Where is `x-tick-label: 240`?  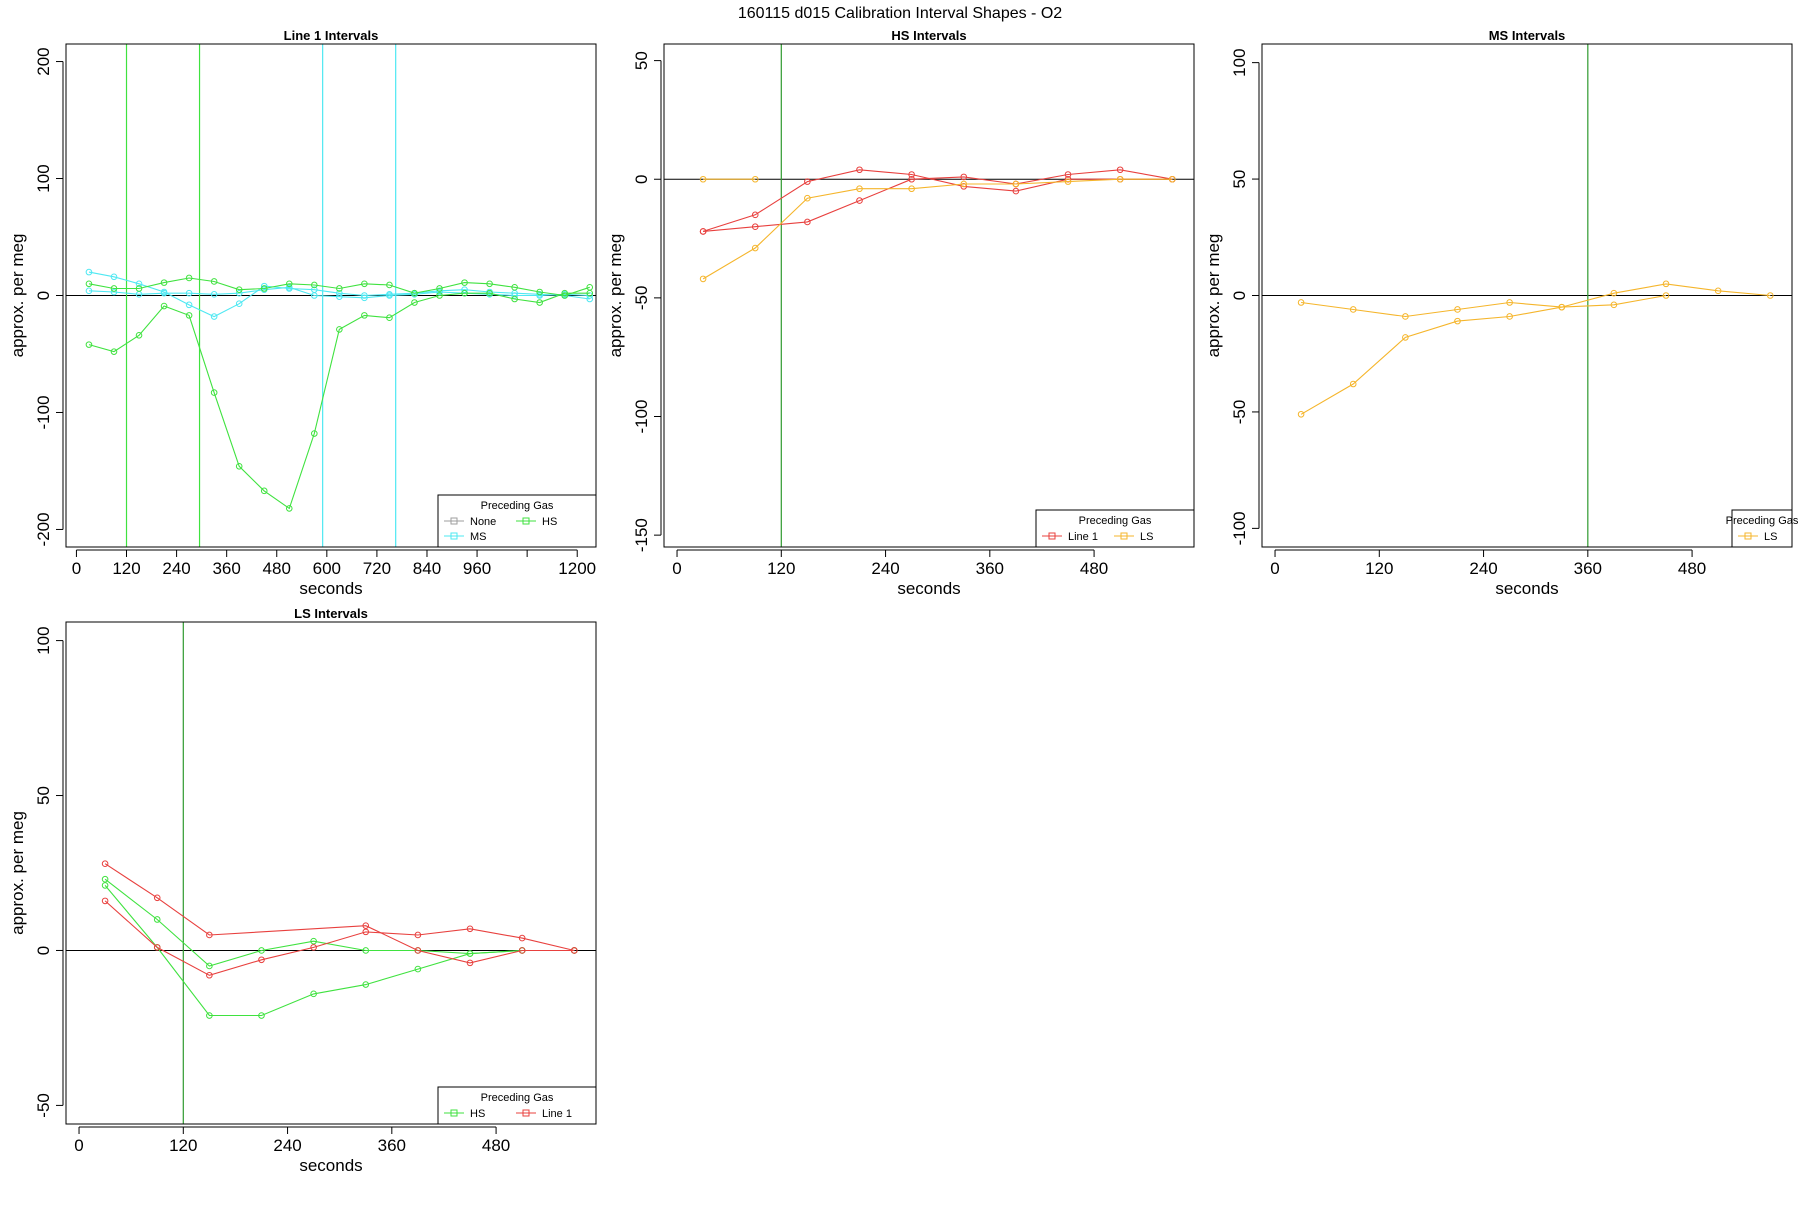
x-tick-label: 240 is located at coordinates (1483, 568).